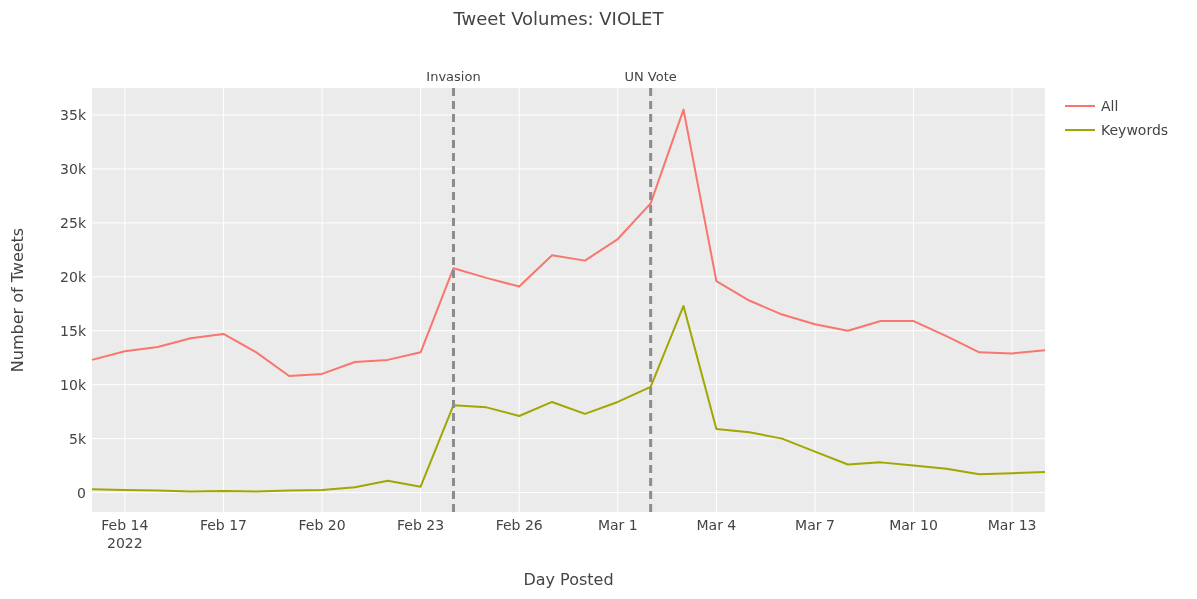 Image resolution: width=1197 pixels, height=599 pixels. Describe the element at coordinates (1012, 525) in the screenshot. I see `x-tick-label: Mar 13` at that location.